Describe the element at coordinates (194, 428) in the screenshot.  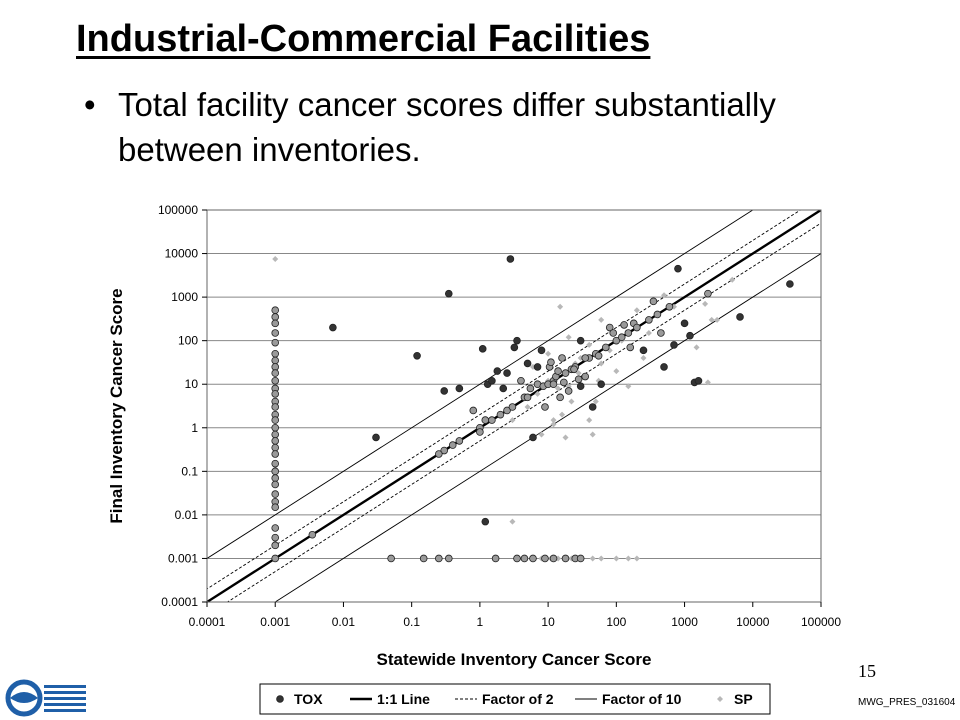
I see `y-tick-label: 1` at that location.